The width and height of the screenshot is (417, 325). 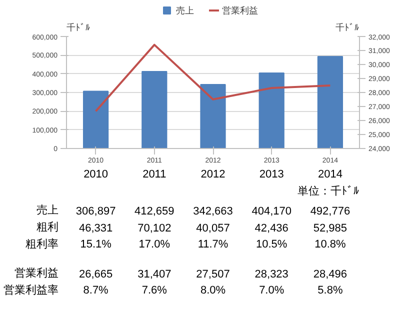 I want to click on text: 15.1%, so click(x=96, y=244).